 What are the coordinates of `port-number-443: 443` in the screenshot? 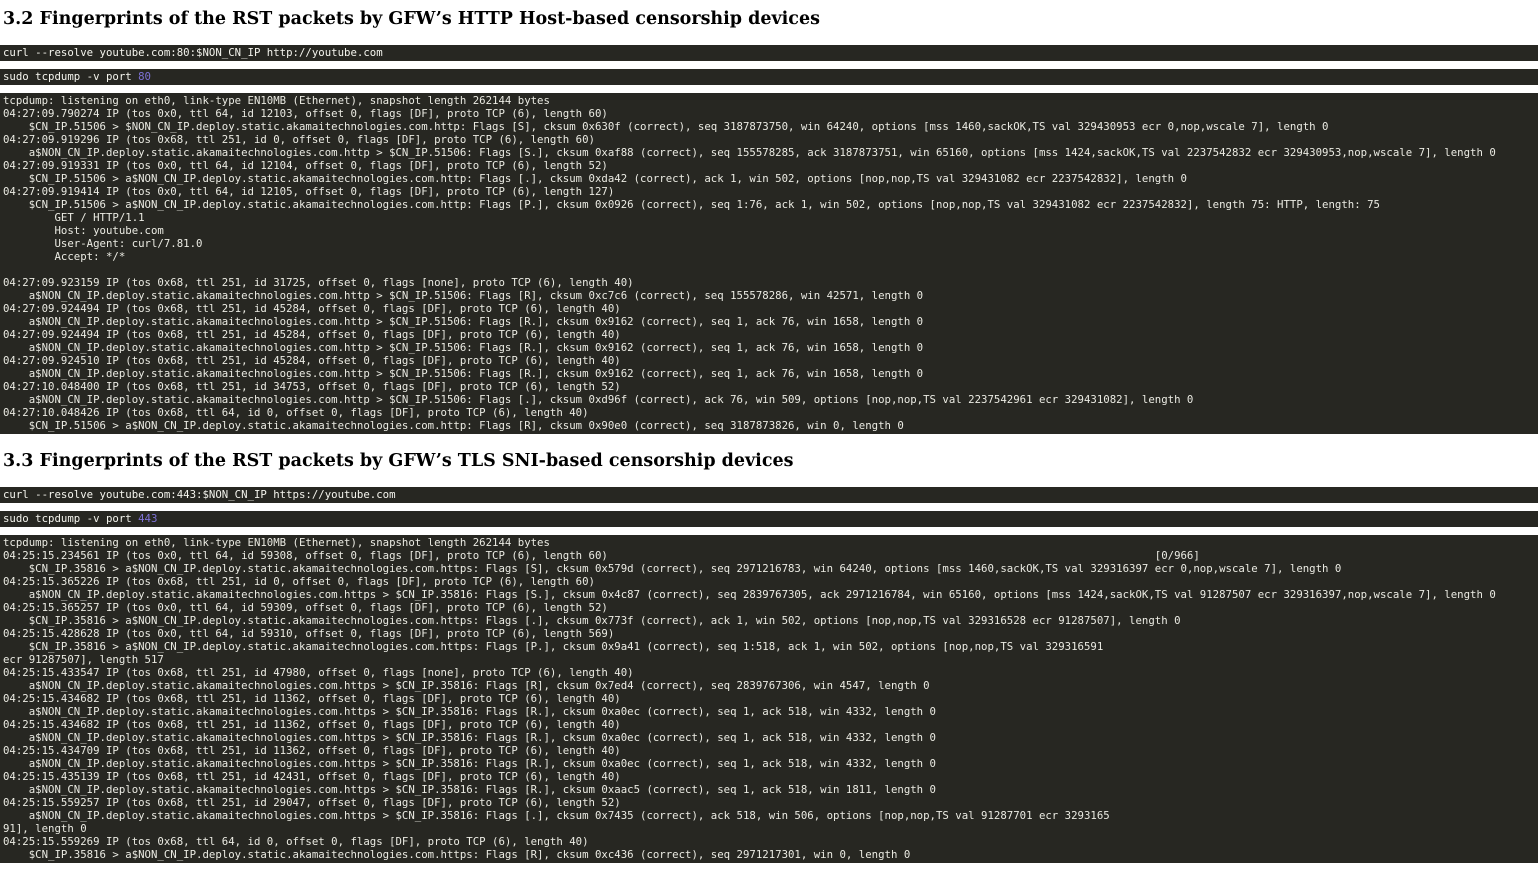 It's located at (148, 518).